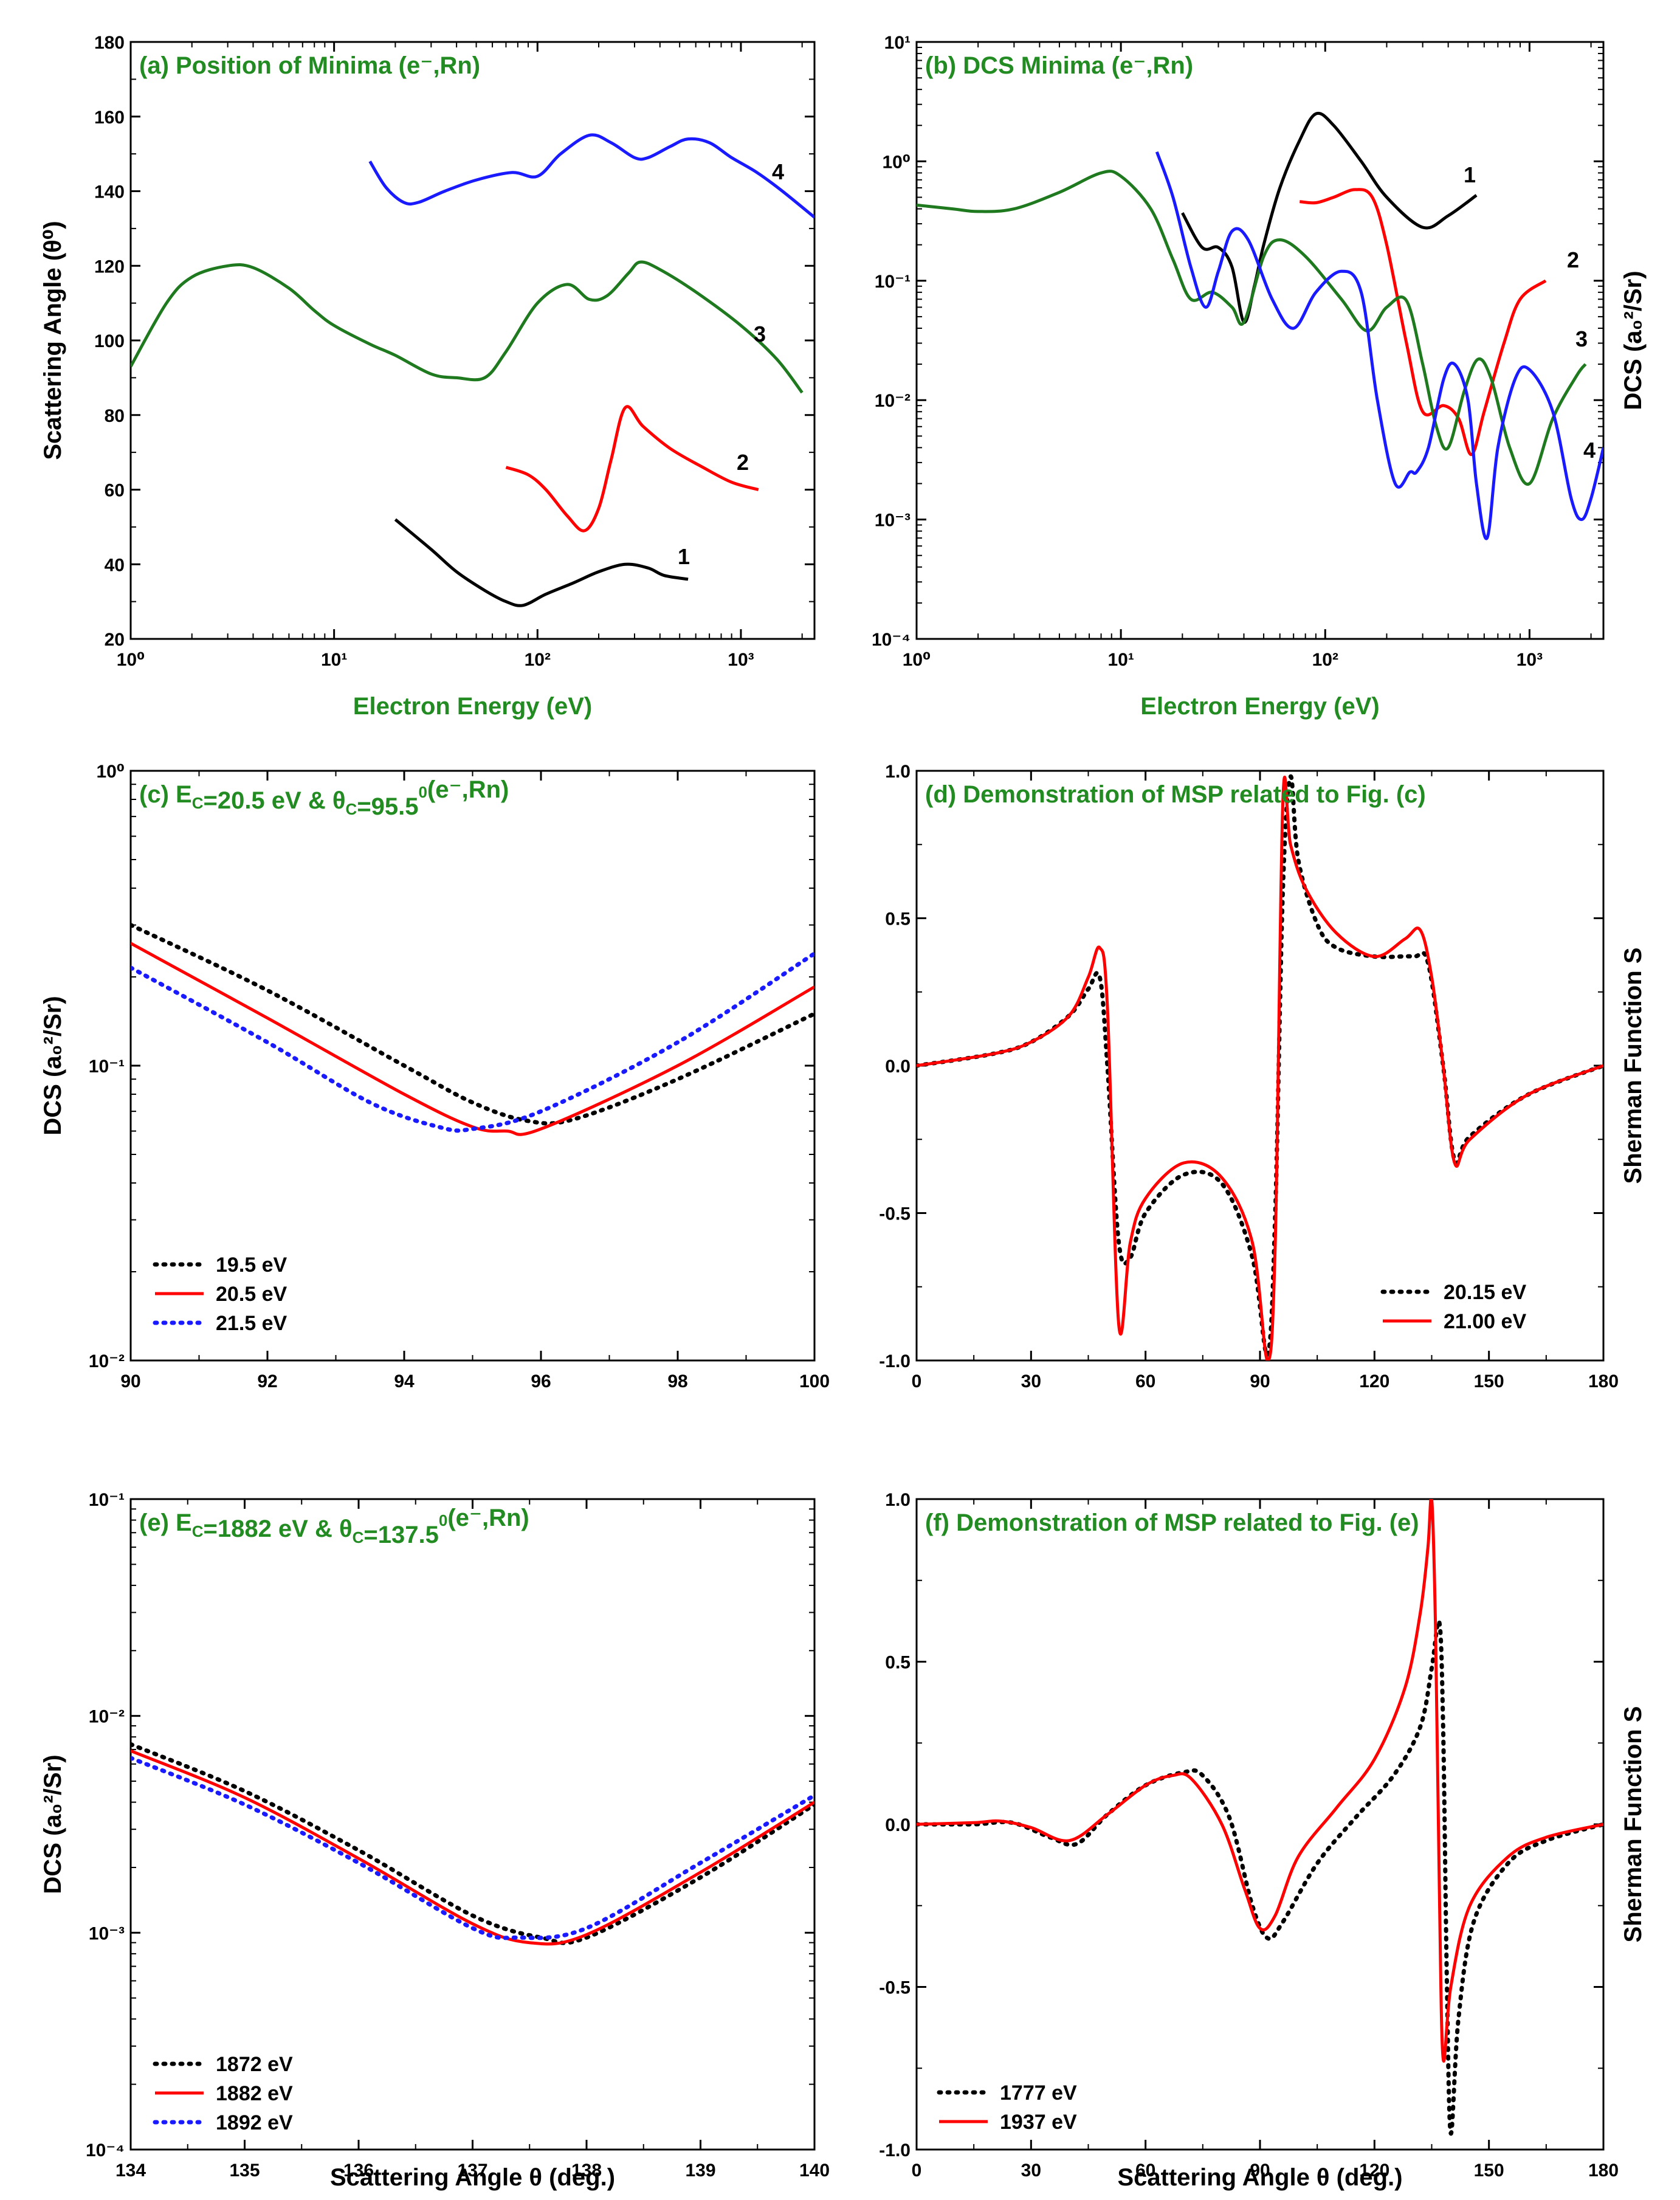 This screenshot has width=1680, height=2200. What do you see at coordinates (109, 43) in the screenshot?
I see `y-tick-label: 180` at bounding box center [109, 43].